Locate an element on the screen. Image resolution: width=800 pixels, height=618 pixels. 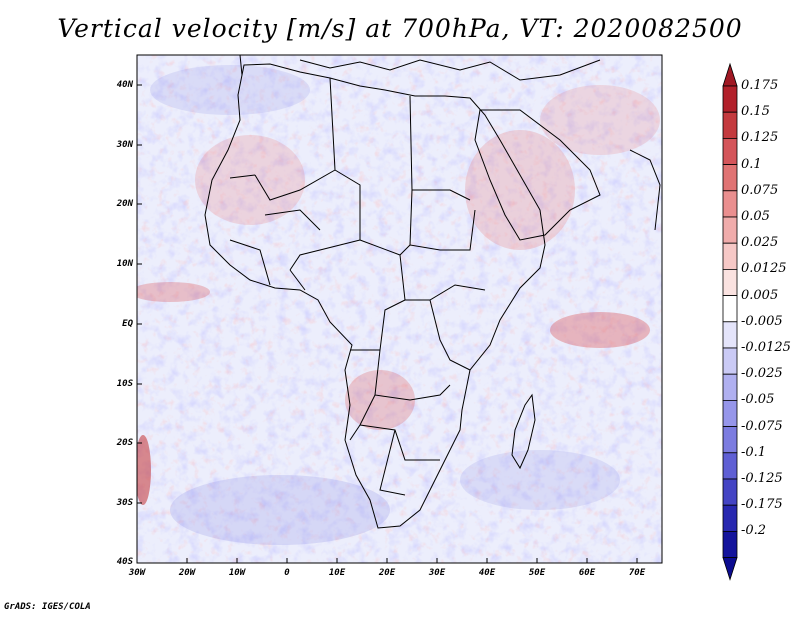
colorbar-tick-label: 0.1 is located at coordinates (751, 164).